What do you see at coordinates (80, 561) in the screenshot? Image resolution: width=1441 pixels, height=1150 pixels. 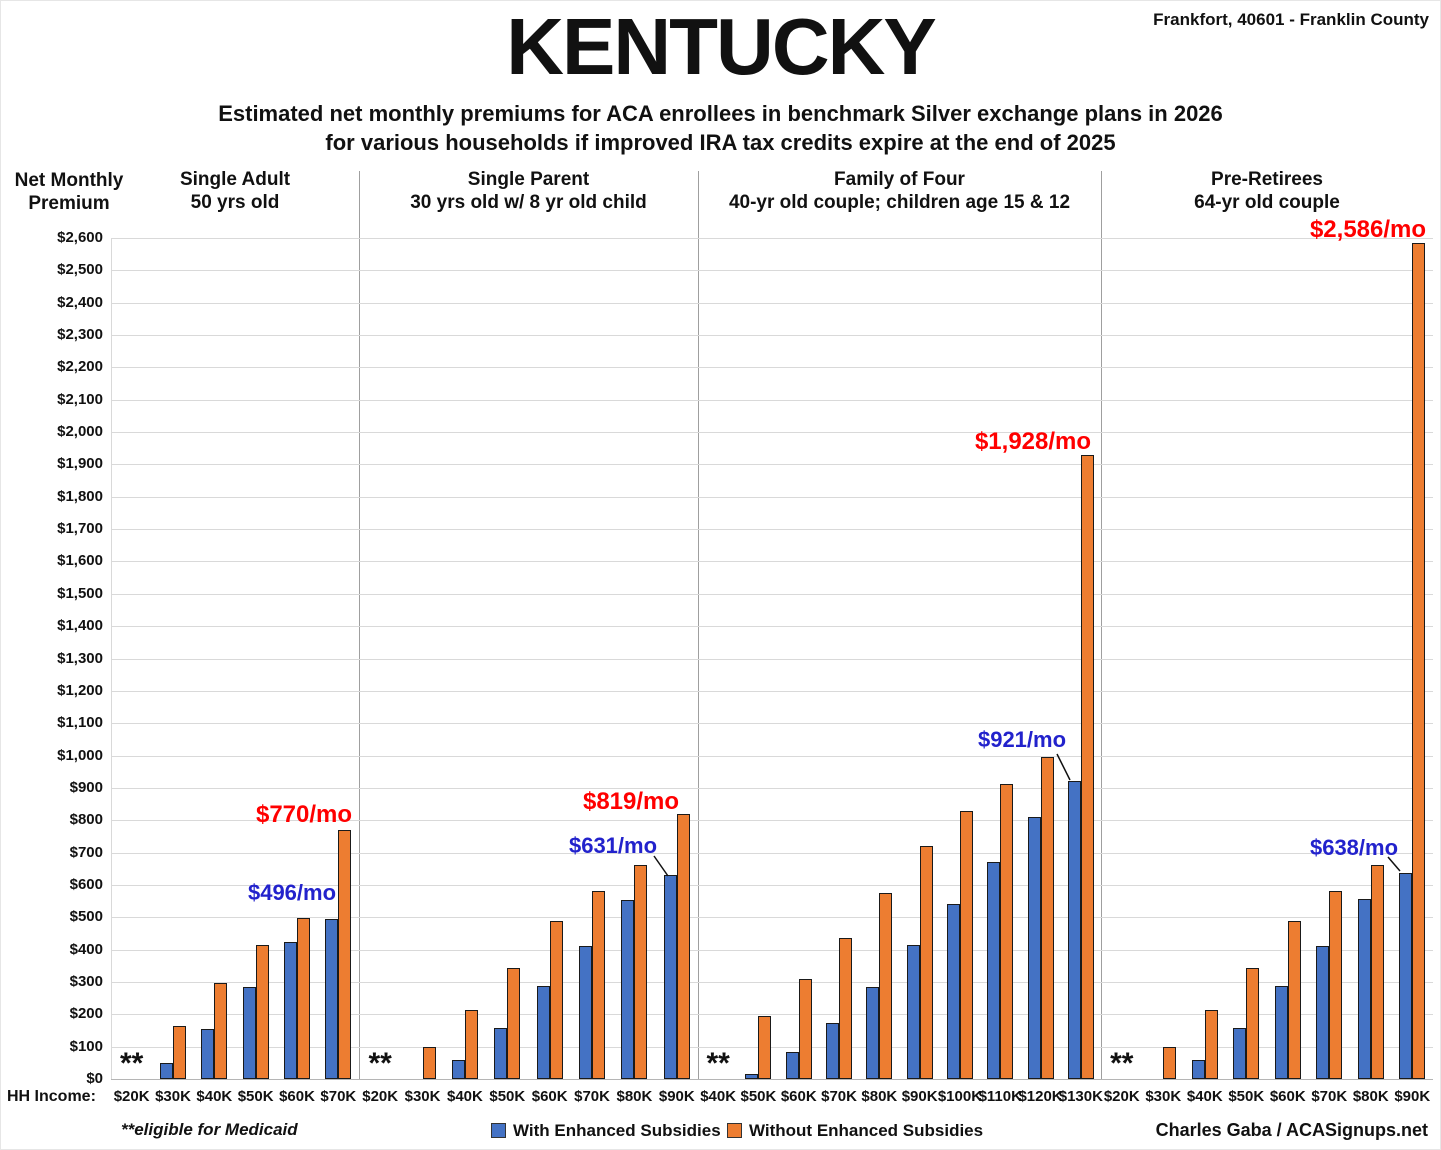 I see `y-axis-tick-label: $1,600` at bounding box center [80, 561].